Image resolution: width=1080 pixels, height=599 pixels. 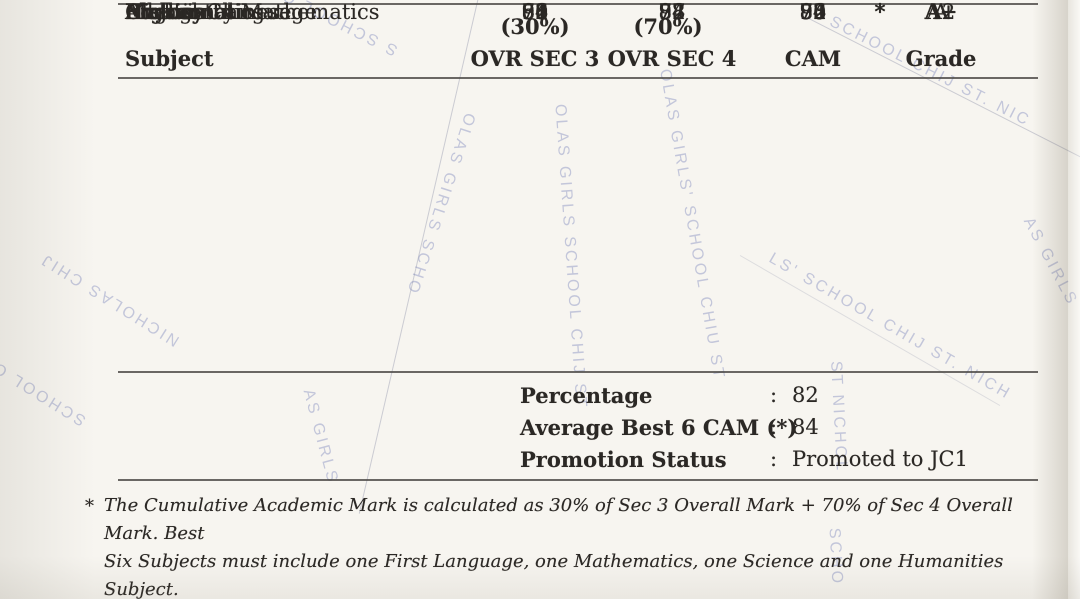 I want to click on subject-name: Chemistry, so click(x=180, y=12).